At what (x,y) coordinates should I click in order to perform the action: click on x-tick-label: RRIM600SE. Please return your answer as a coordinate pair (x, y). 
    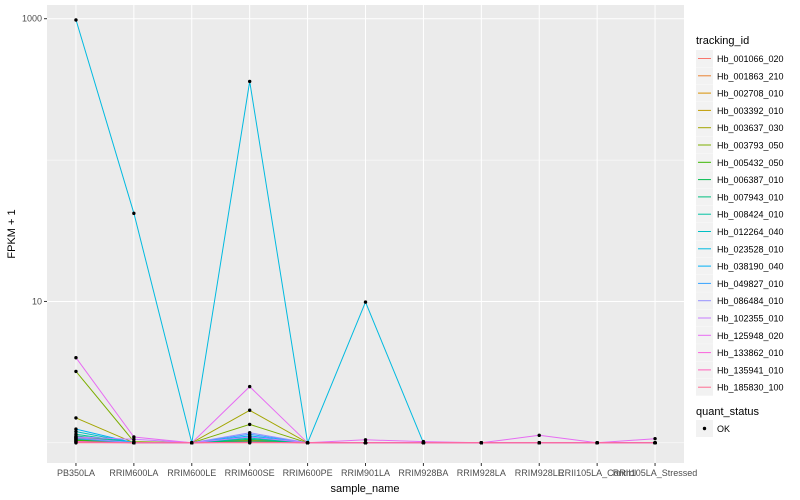
    Looking at the image, I should click on (250, 473).